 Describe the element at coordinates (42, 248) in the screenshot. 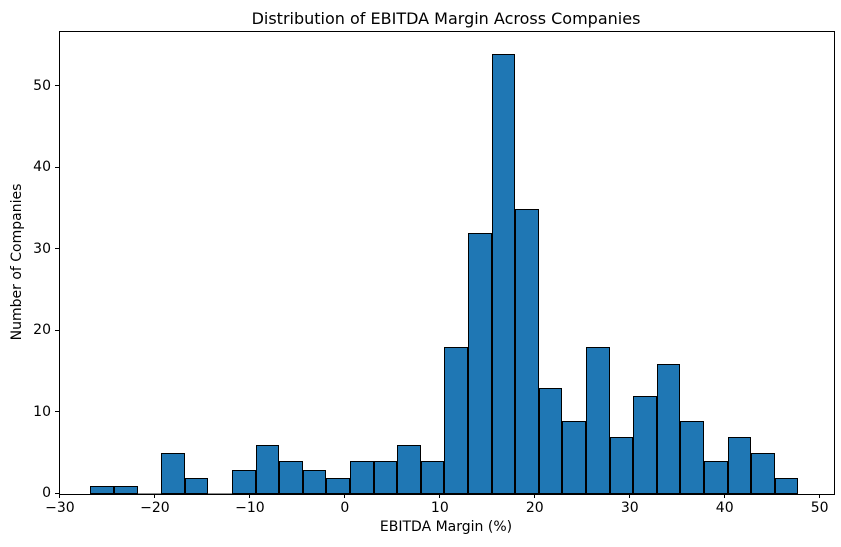

I see `y-tick-label: 30` at that location.